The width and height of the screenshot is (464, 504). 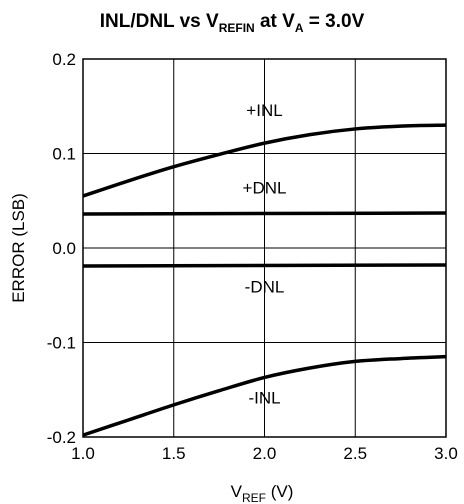 What do you see at coordinates (355, 453) in the screenshot?
I see `x-tick-label: 2.5` at bounding box center [355, 453].